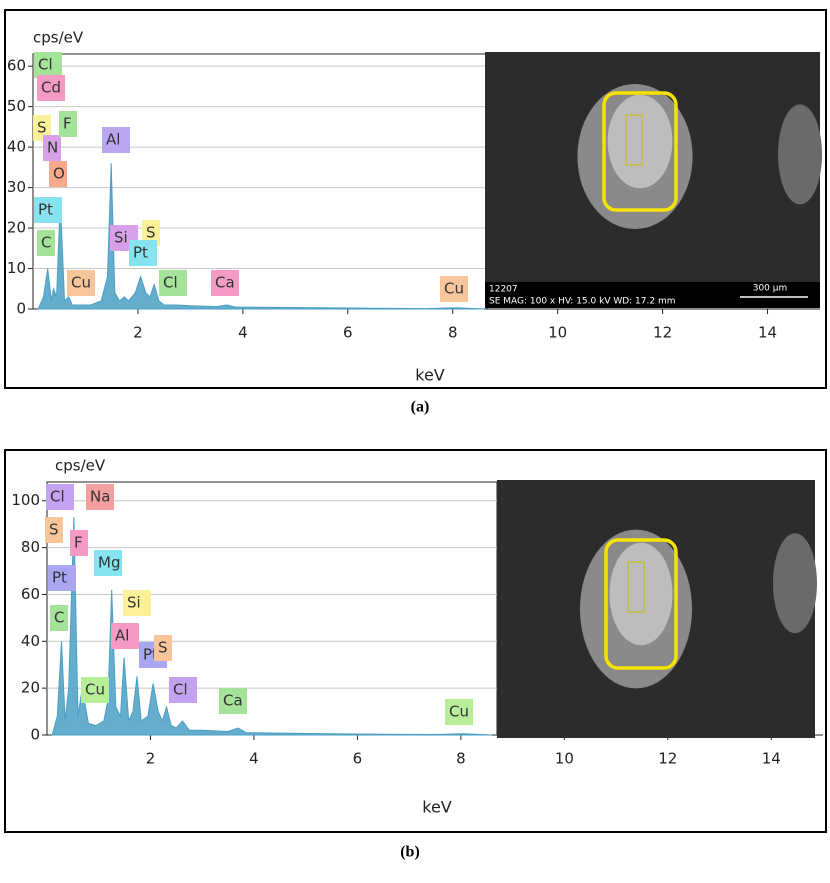 The width and height of the screenshot is (830, 883). I want to click on peak-label: Na, so click(100, 497).